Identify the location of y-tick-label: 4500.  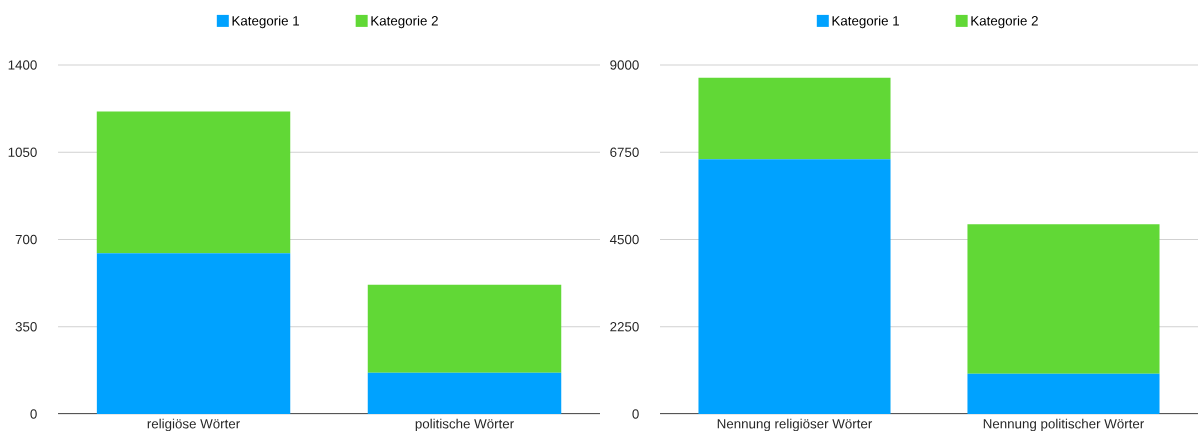
(624, 239).